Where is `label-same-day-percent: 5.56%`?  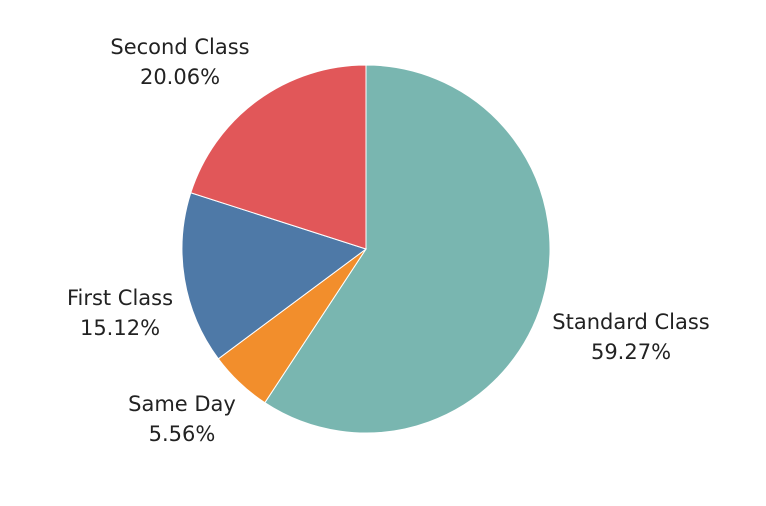 label-same-day-percent: 5.56% is located at coordinates (182, 434).